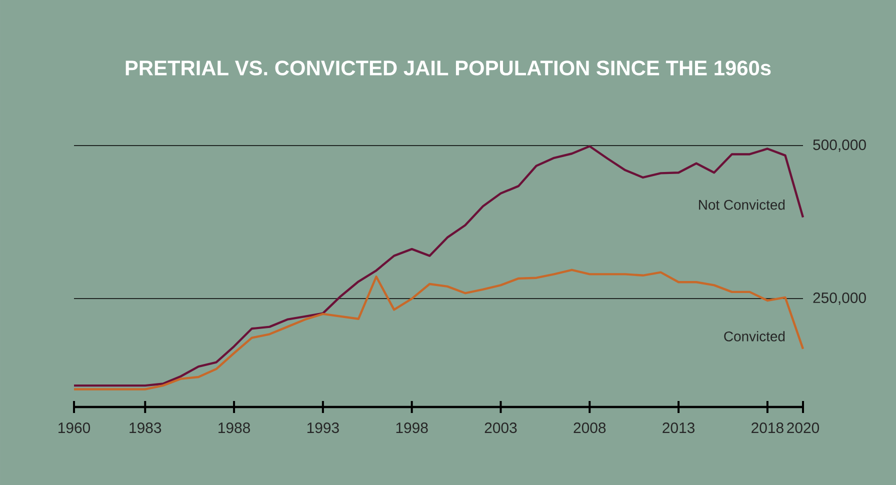 The height and width of the screenshot is (485, 896). Describe the element at coordinates (839, 145) in the screenshot. I see `y-tick-label: 500,000` at that location.